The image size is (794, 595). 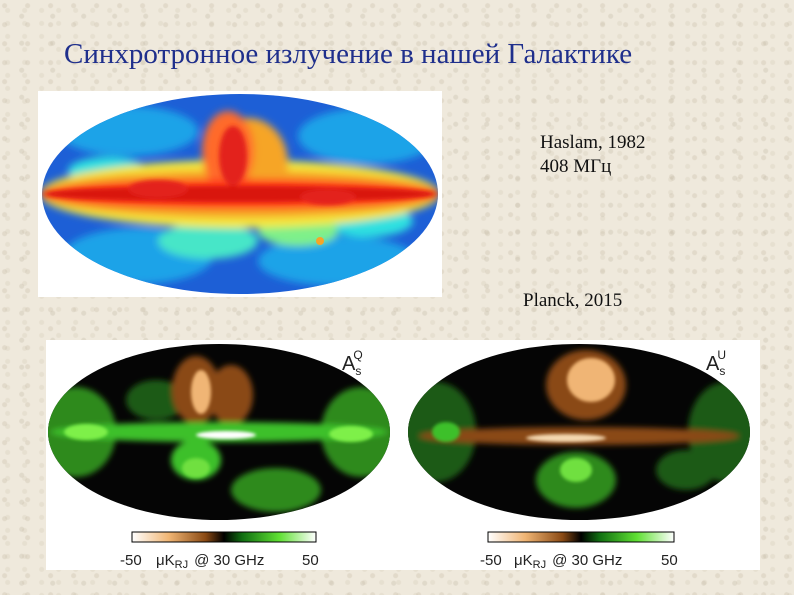 I want to click on q-color-scale-bar, so click(x=224, y=537).